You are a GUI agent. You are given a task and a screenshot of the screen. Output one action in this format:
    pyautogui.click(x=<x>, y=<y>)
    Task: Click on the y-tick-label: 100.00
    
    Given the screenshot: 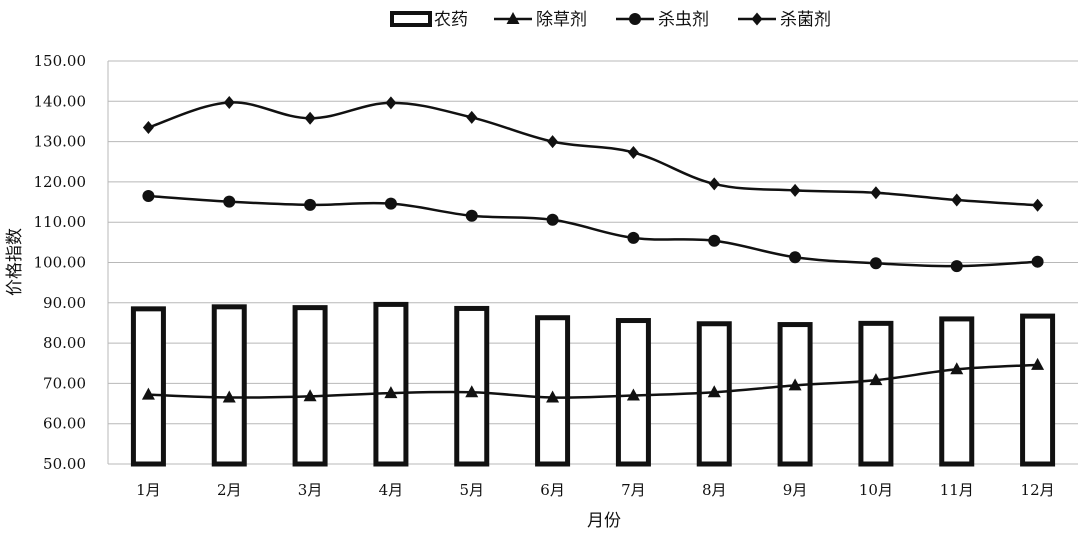 What is the action you would take?
    pyautogui.click(x=60, y=263)
    